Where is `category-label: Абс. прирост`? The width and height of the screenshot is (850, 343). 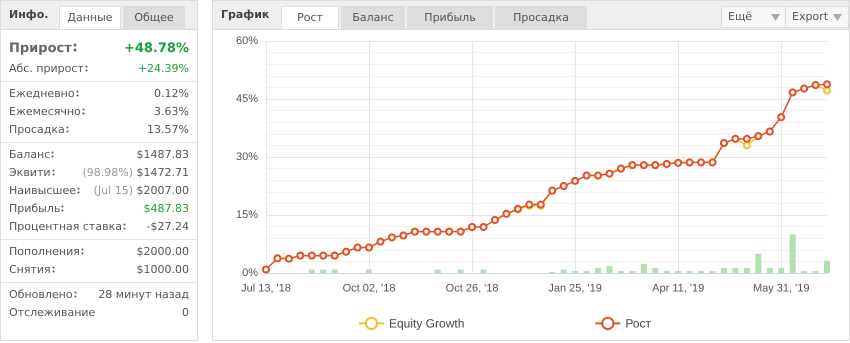
category-label: Абс. прирост is located at coordinates (47, 69).